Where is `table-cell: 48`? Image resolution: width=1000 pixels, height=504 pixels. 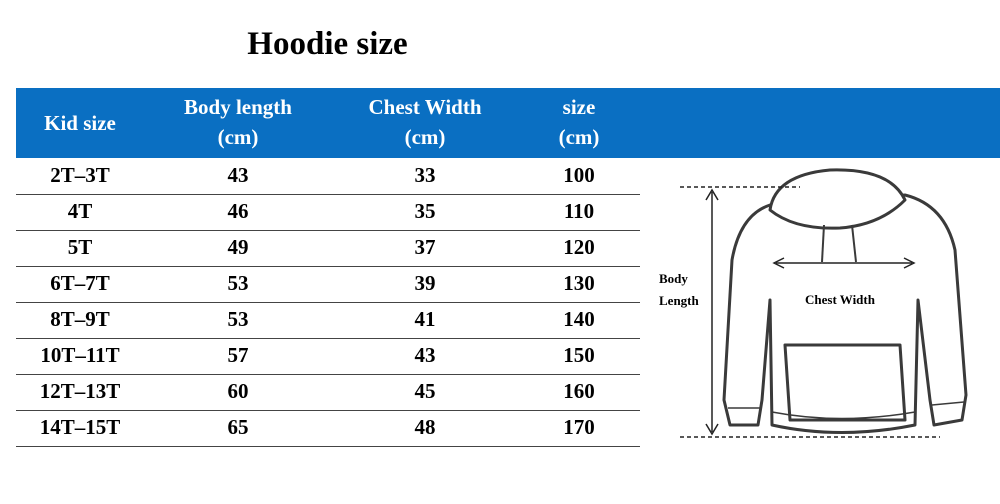
table-cell: 48 is located at coordinates (425, 427).